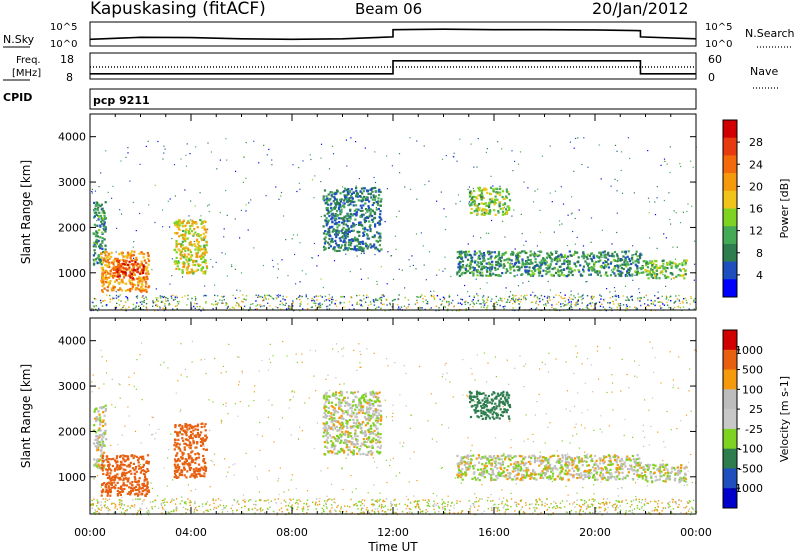 The height and width of the screenshot is (558, 800). I want to click on freq-label-line2: [MHz], so click(26, 73).